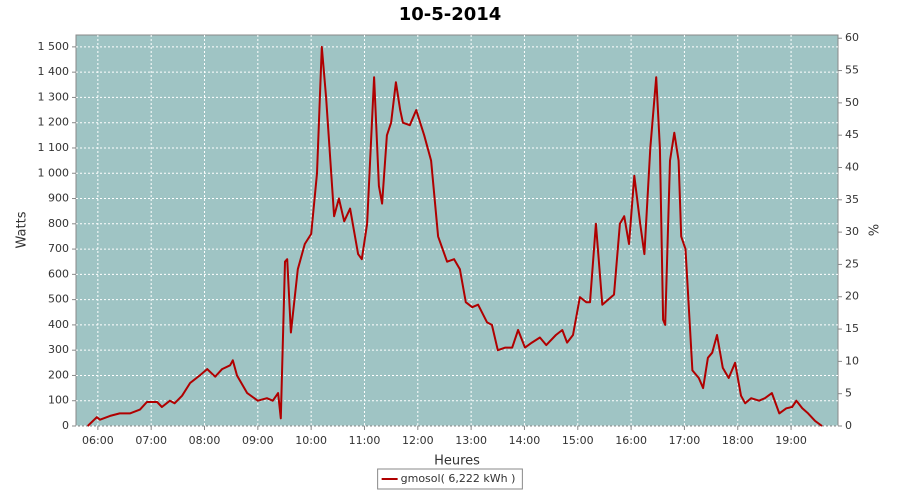 The image size is (900, 500). Describe the element at coordinates (852, 37) in the screenshot. I see `y2-tick-label: 60` at that location.